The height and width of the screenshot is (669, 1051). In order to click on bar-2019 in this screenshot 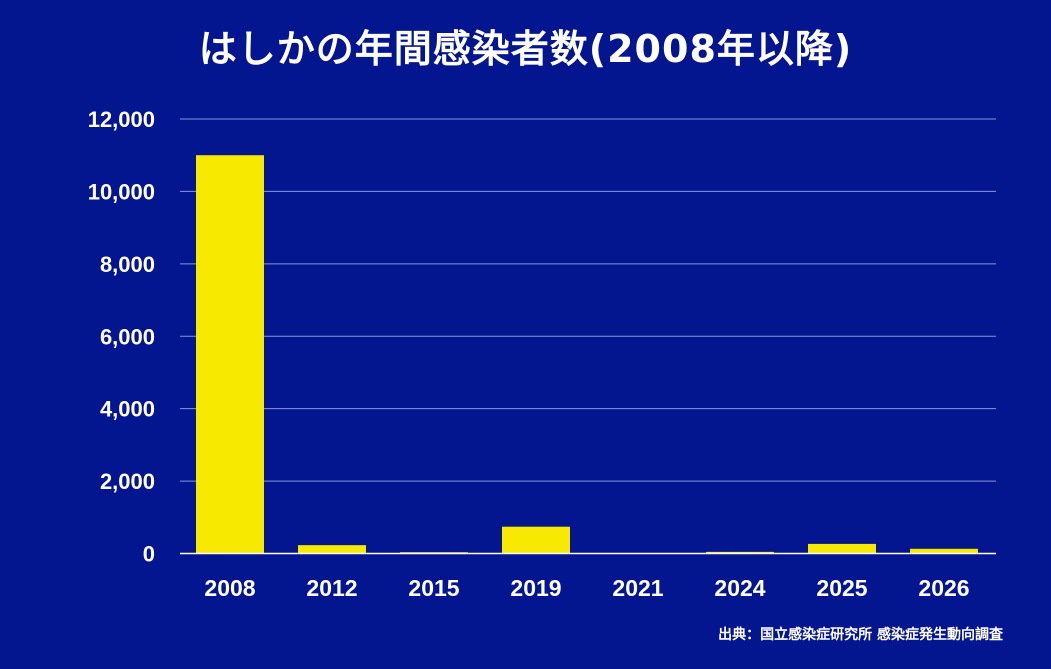, I will do `click(536, 540)`.